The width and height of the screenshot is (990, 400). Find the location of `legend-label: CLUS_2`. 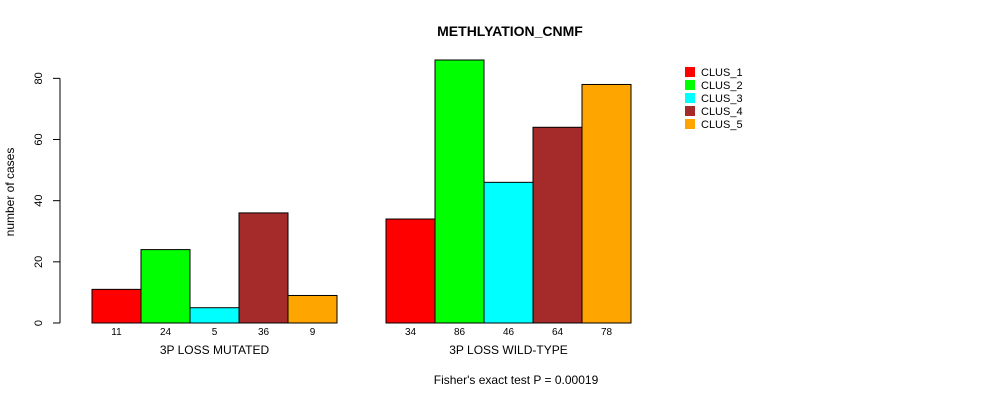

legend-label: CLUS_2 is located at coordinates (722, 86).